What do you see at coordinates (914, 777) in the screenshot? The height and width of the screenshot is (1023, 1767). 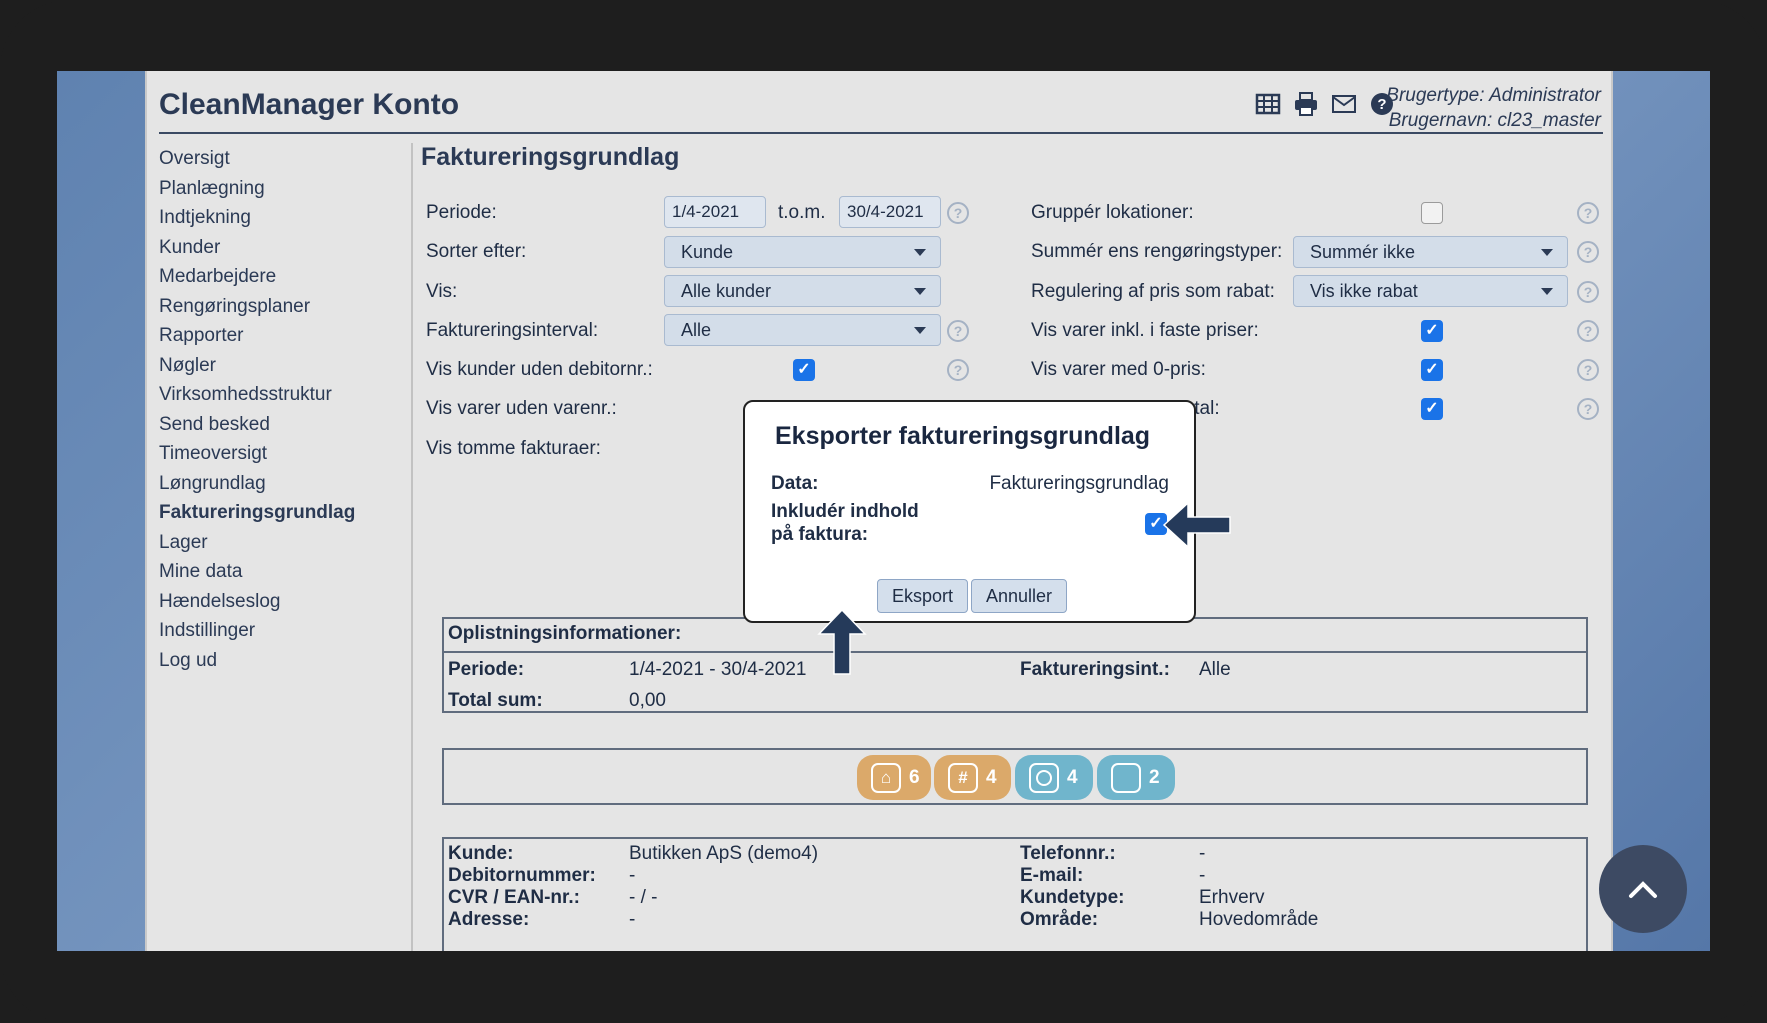 I see `badge-count: 6` at bounding box center [914, 777].